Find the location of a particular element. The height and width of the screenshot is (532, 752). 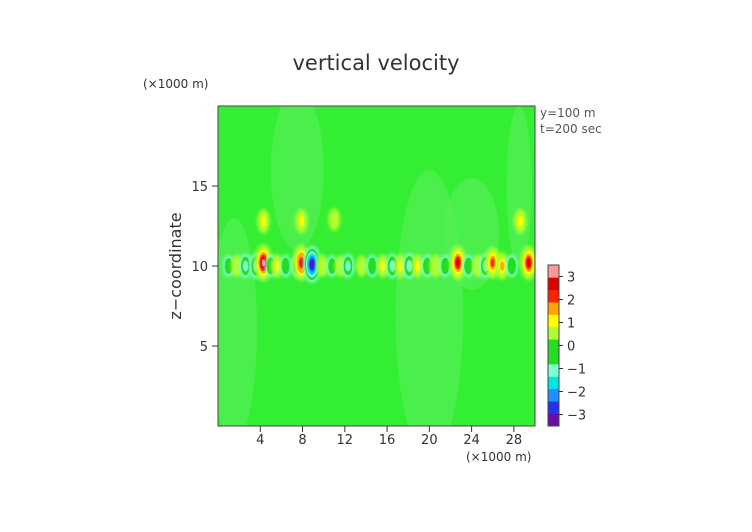

x-tick-label: 24 is located at coordinates (471, 440).